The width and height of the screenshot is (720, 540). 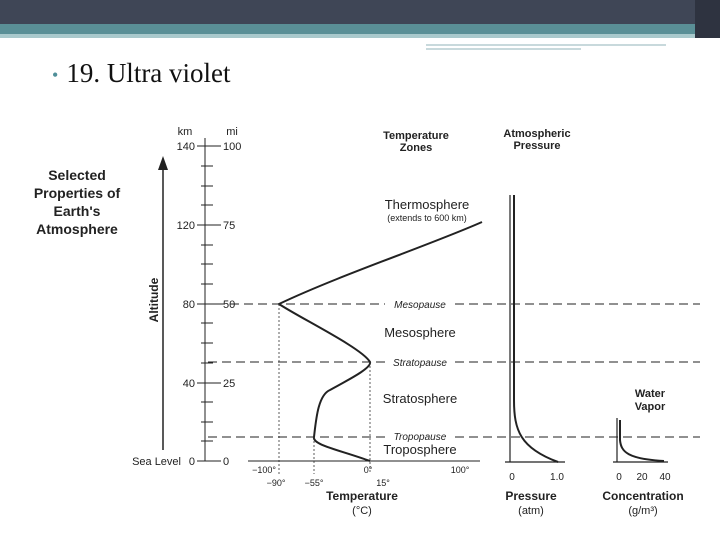 I want to click on vapor-tick-0: 0, so click(x=619, y=477).